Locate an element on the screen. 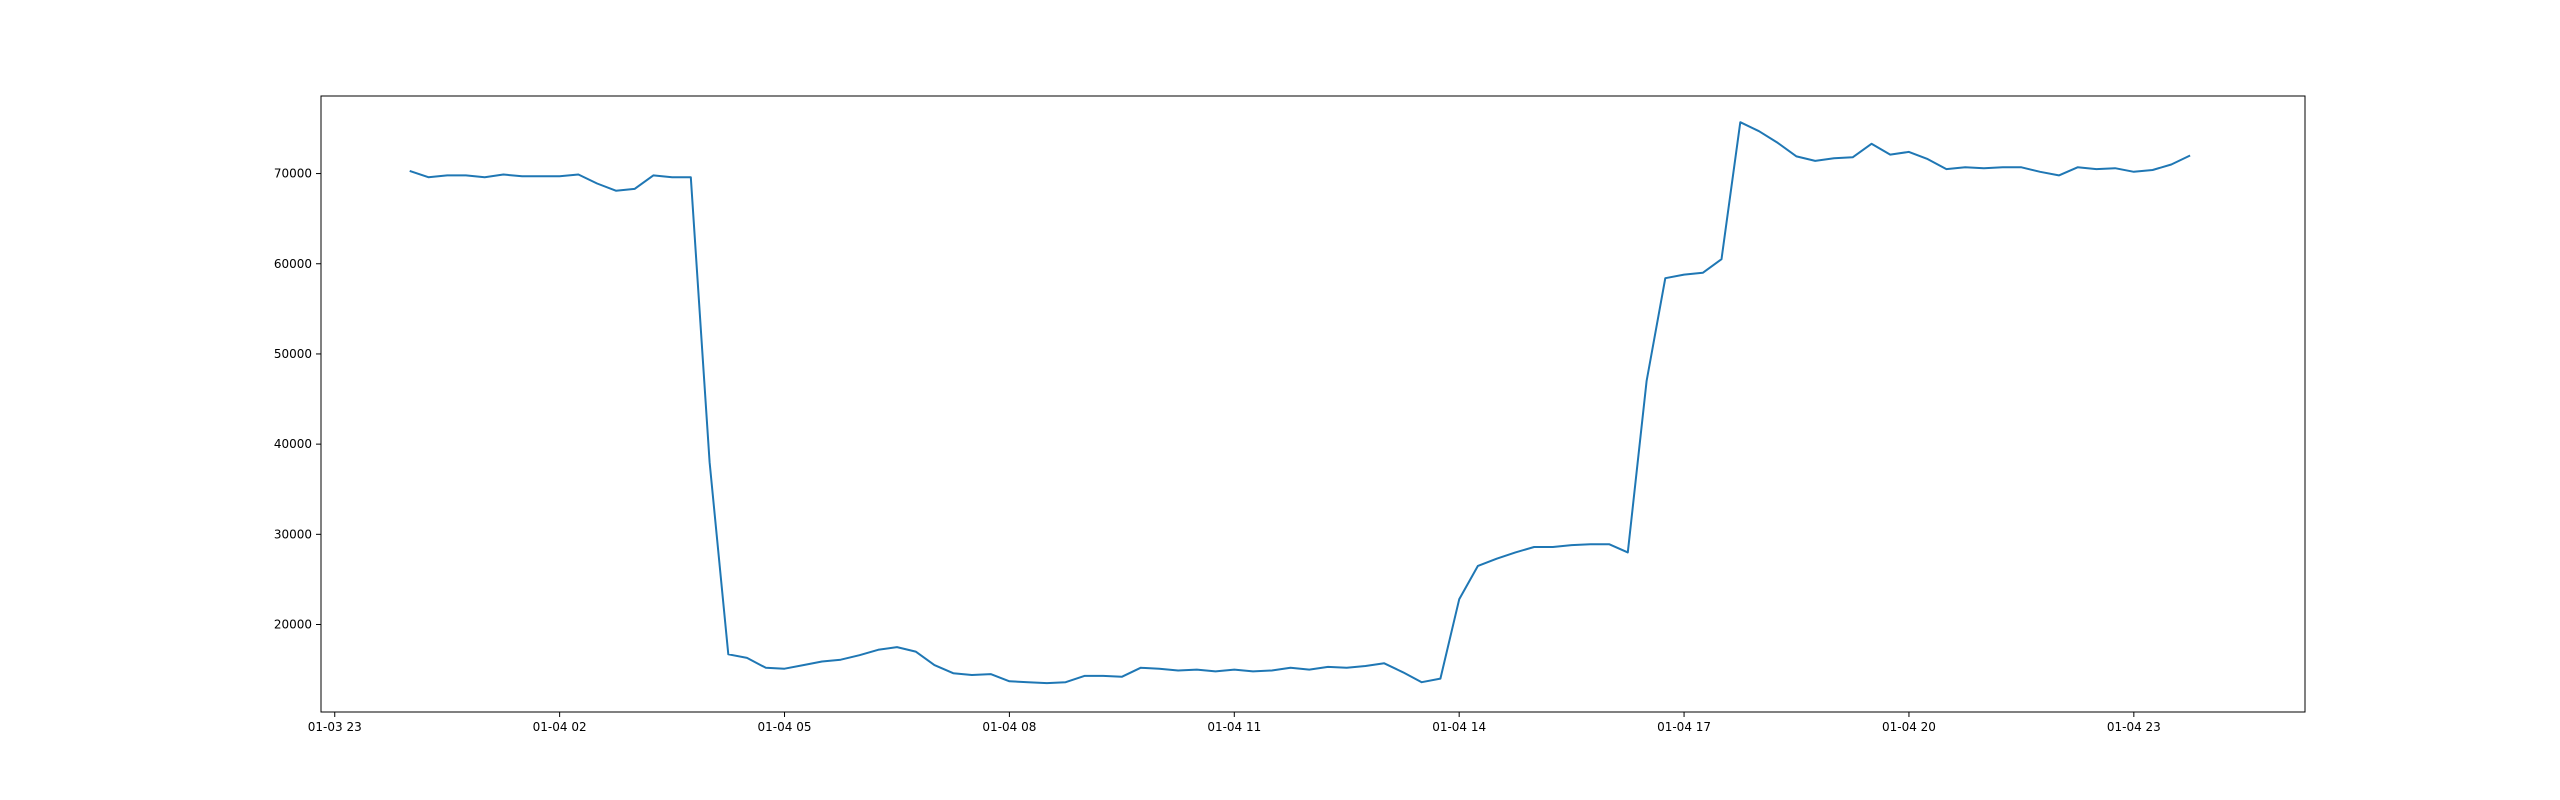  x-tick-label: 01-04 02 is located at coordinates (560, 727).